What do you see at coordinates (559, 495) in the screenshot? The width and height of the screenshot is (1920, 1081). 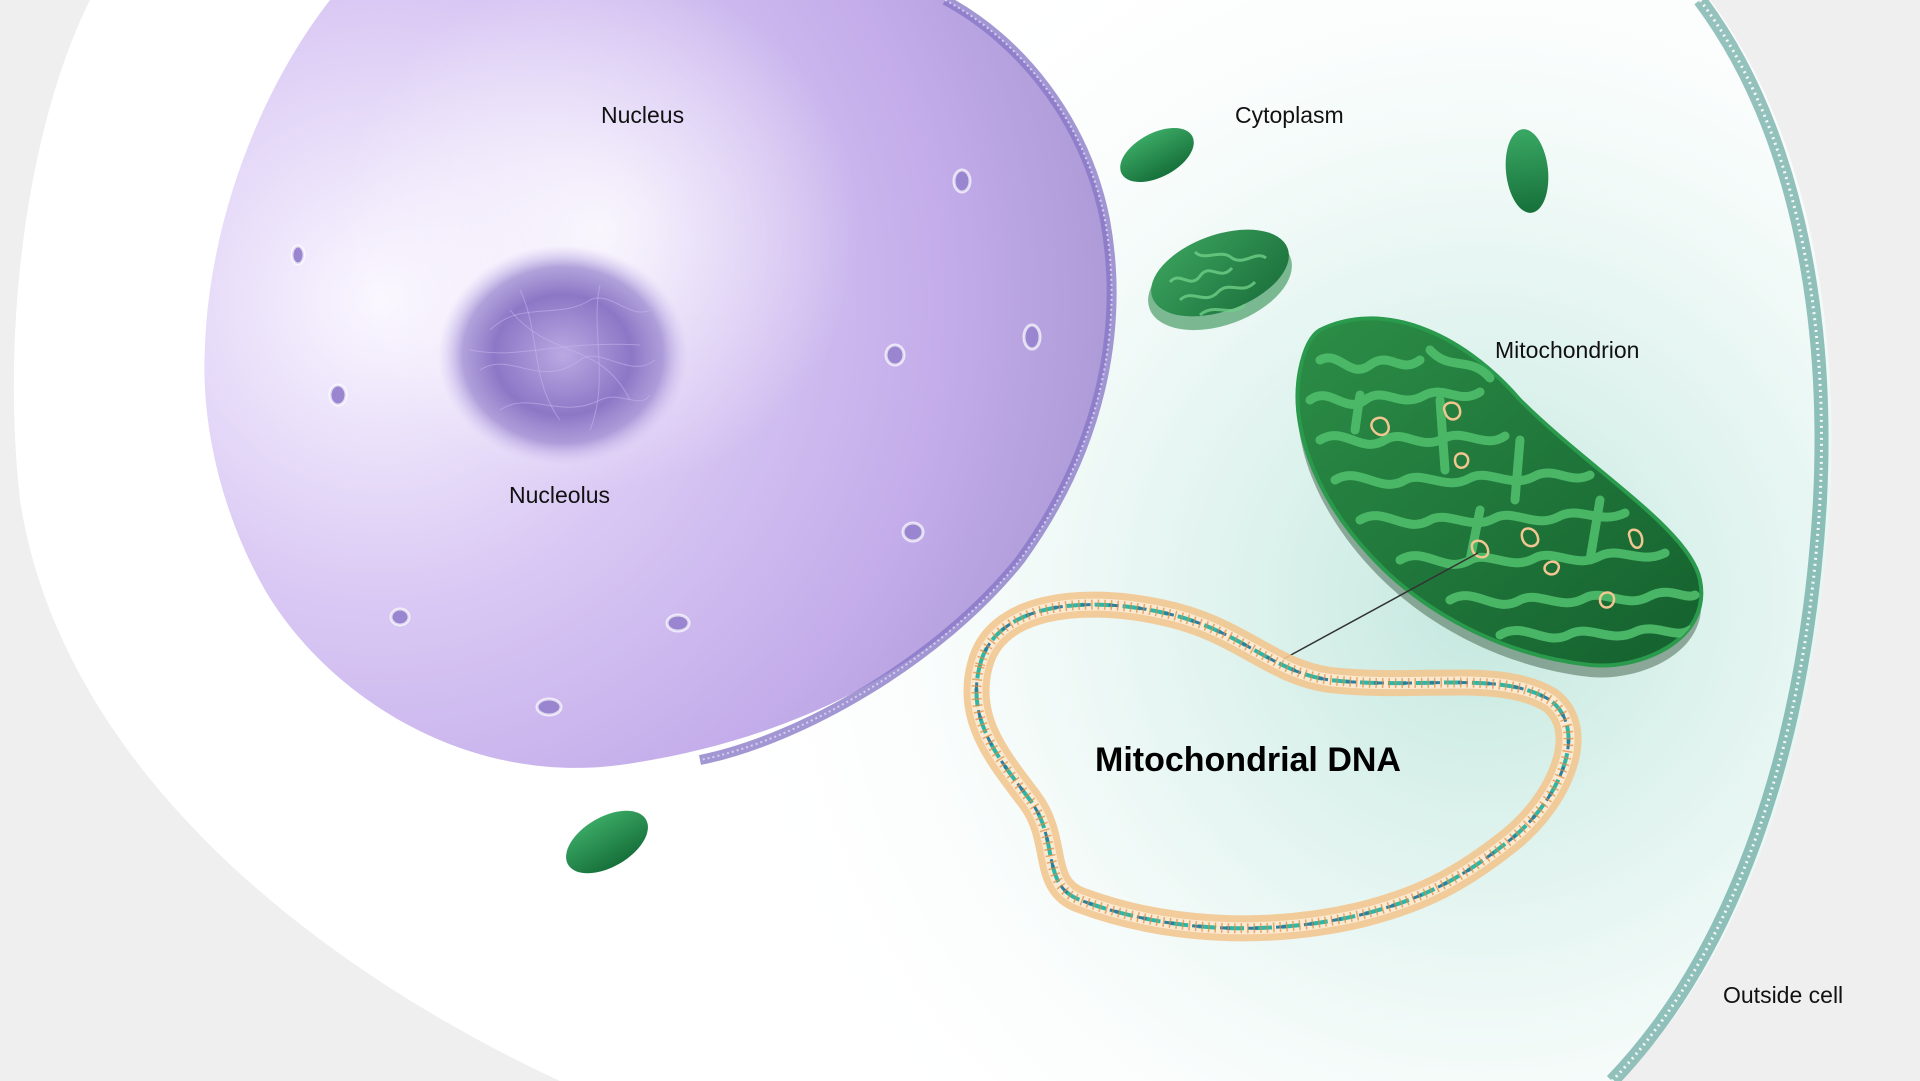 I see `label-nucleolus: Nucleolus` at bounding box center [559, 495].